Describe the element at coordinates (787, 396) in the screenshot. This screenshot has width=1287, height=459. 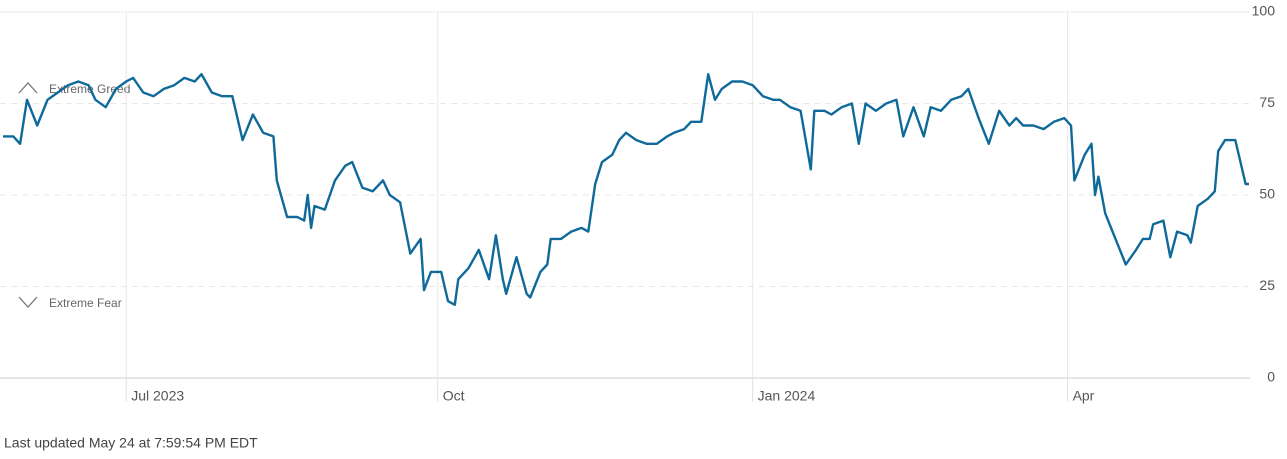
I see `x-tick-label: Jan 2024` at that location.